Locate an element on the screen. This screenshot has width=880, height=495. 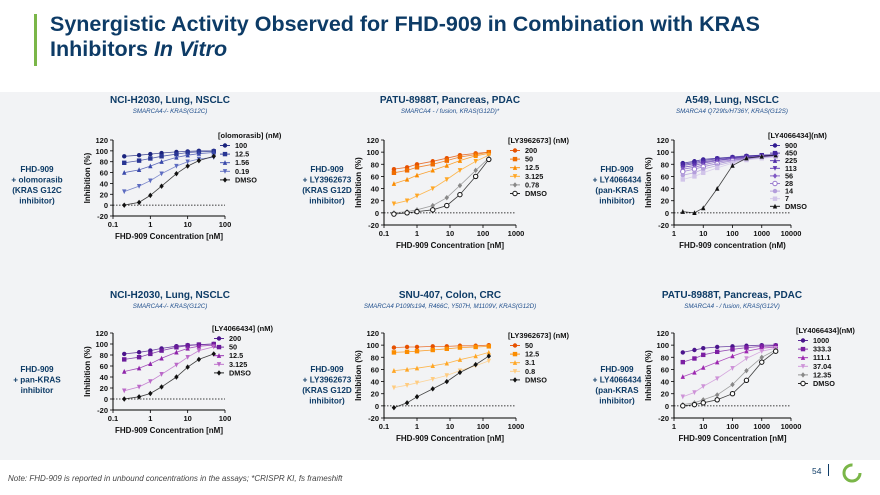
series-dmso is located at coordinates (169, 180).